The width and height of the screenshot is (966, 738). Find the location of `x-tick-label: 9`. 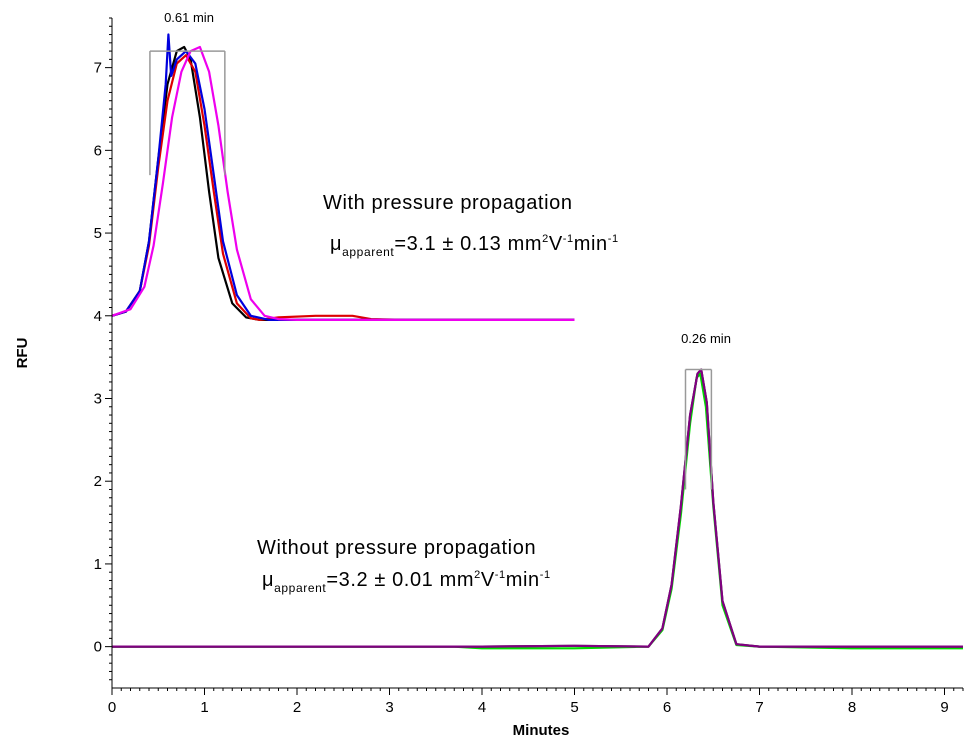

x-tick-label: 9 is located at coordinates (944, 707).